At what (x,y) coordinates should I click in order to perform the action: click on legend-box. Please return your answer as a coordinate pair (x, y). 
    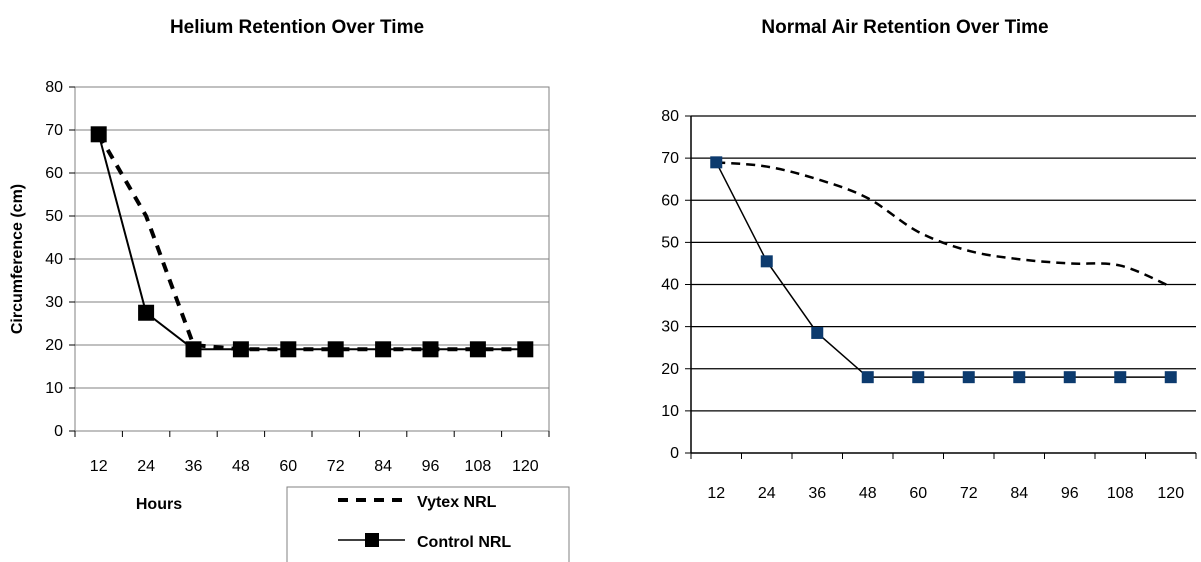
    Looking at the image, I should click on (428, 524).